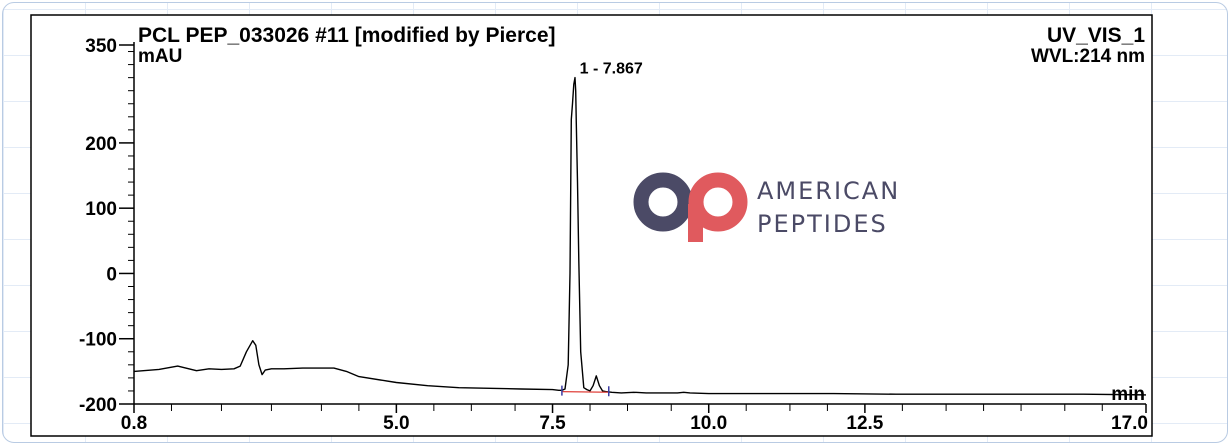 The image size is (1232, 447). What do you see at coordinates (552, 423) in the screenshot?
I see `x-tick-label: 7.5` at bounding box center [552, 423].